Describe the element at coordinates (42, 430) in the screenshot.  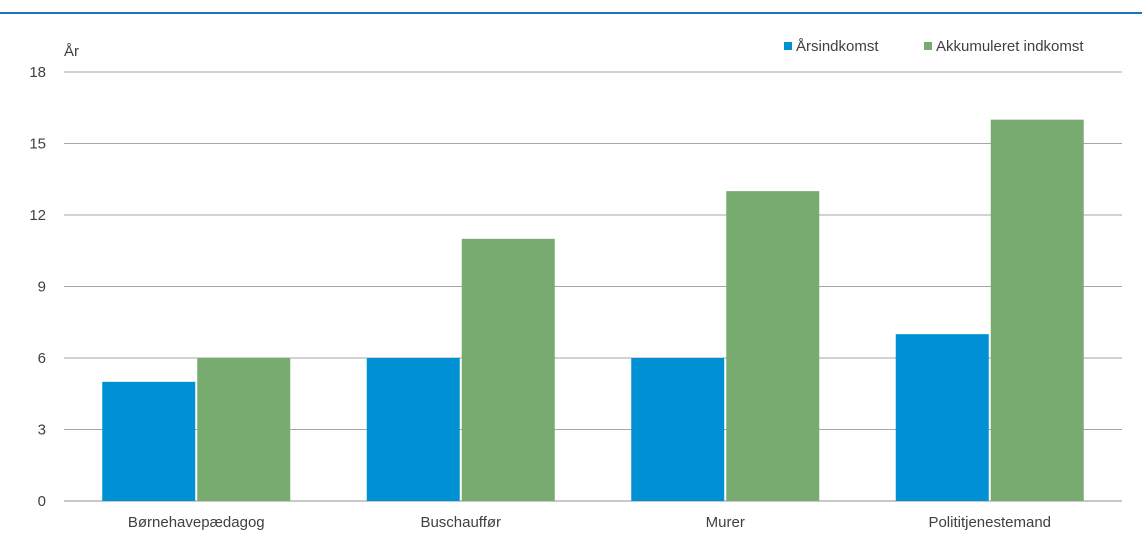
I see `y-tick-label: 3` at that location.